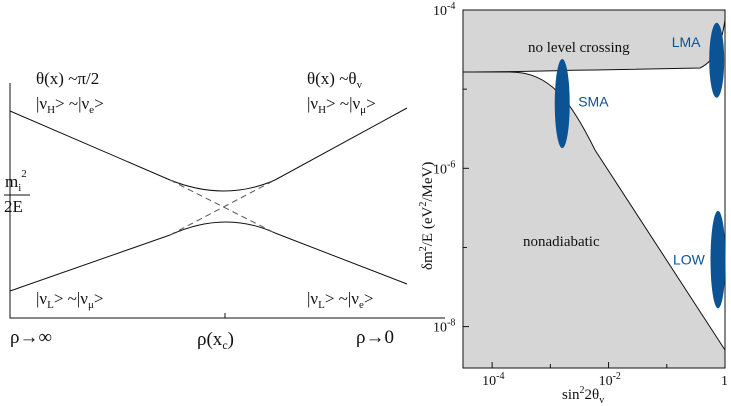 This screenshot has width=731, height=406. Describe the element at coordinates (341, 105) in the screenshot. I see `annotation-top-right-2: |νH> ~|νμ>` at that location.